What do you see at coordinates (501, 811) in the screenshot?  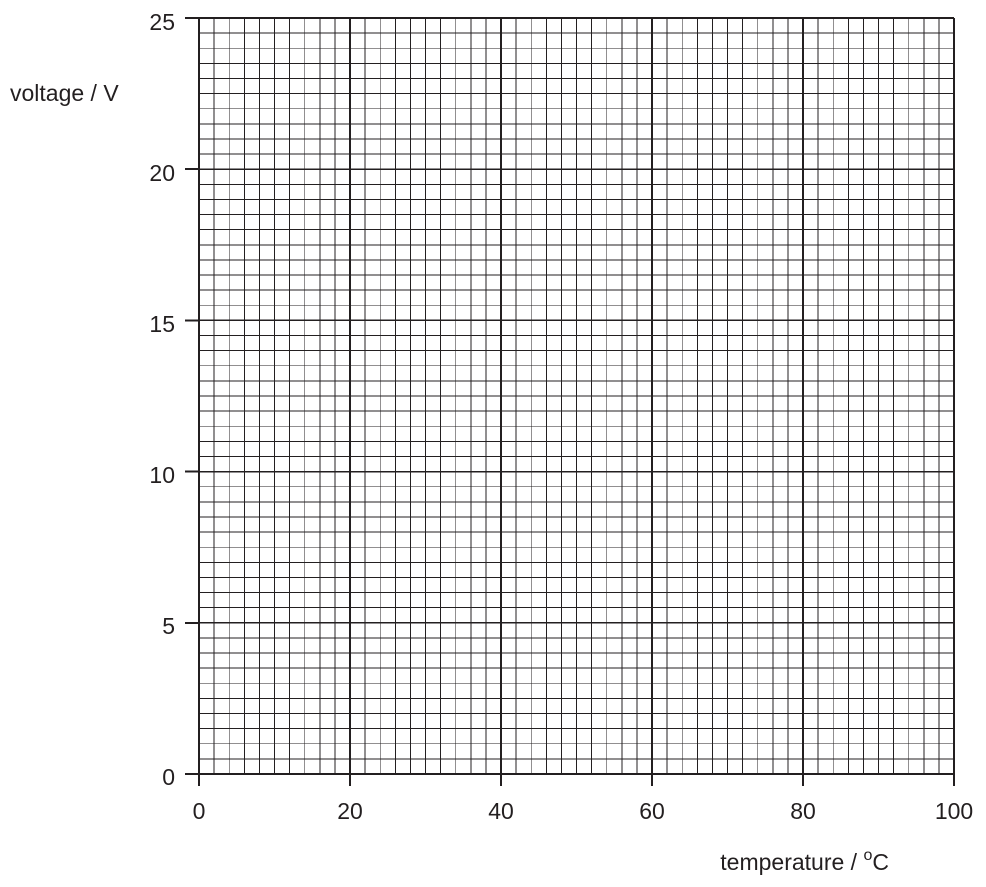 I see `x-tick-label-40: 40` at bounding box center [501, 811].